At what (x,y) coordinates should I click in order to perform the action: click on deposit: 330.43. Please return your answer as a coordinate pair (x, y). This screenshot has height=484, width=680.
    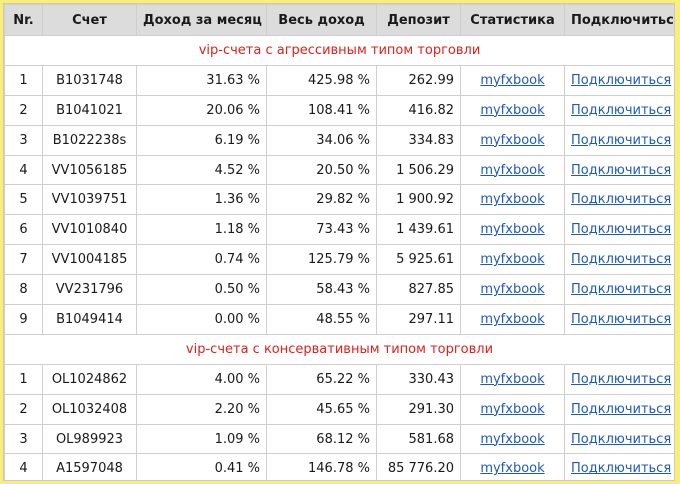
    Looking at the image, I should click on (418, 379).